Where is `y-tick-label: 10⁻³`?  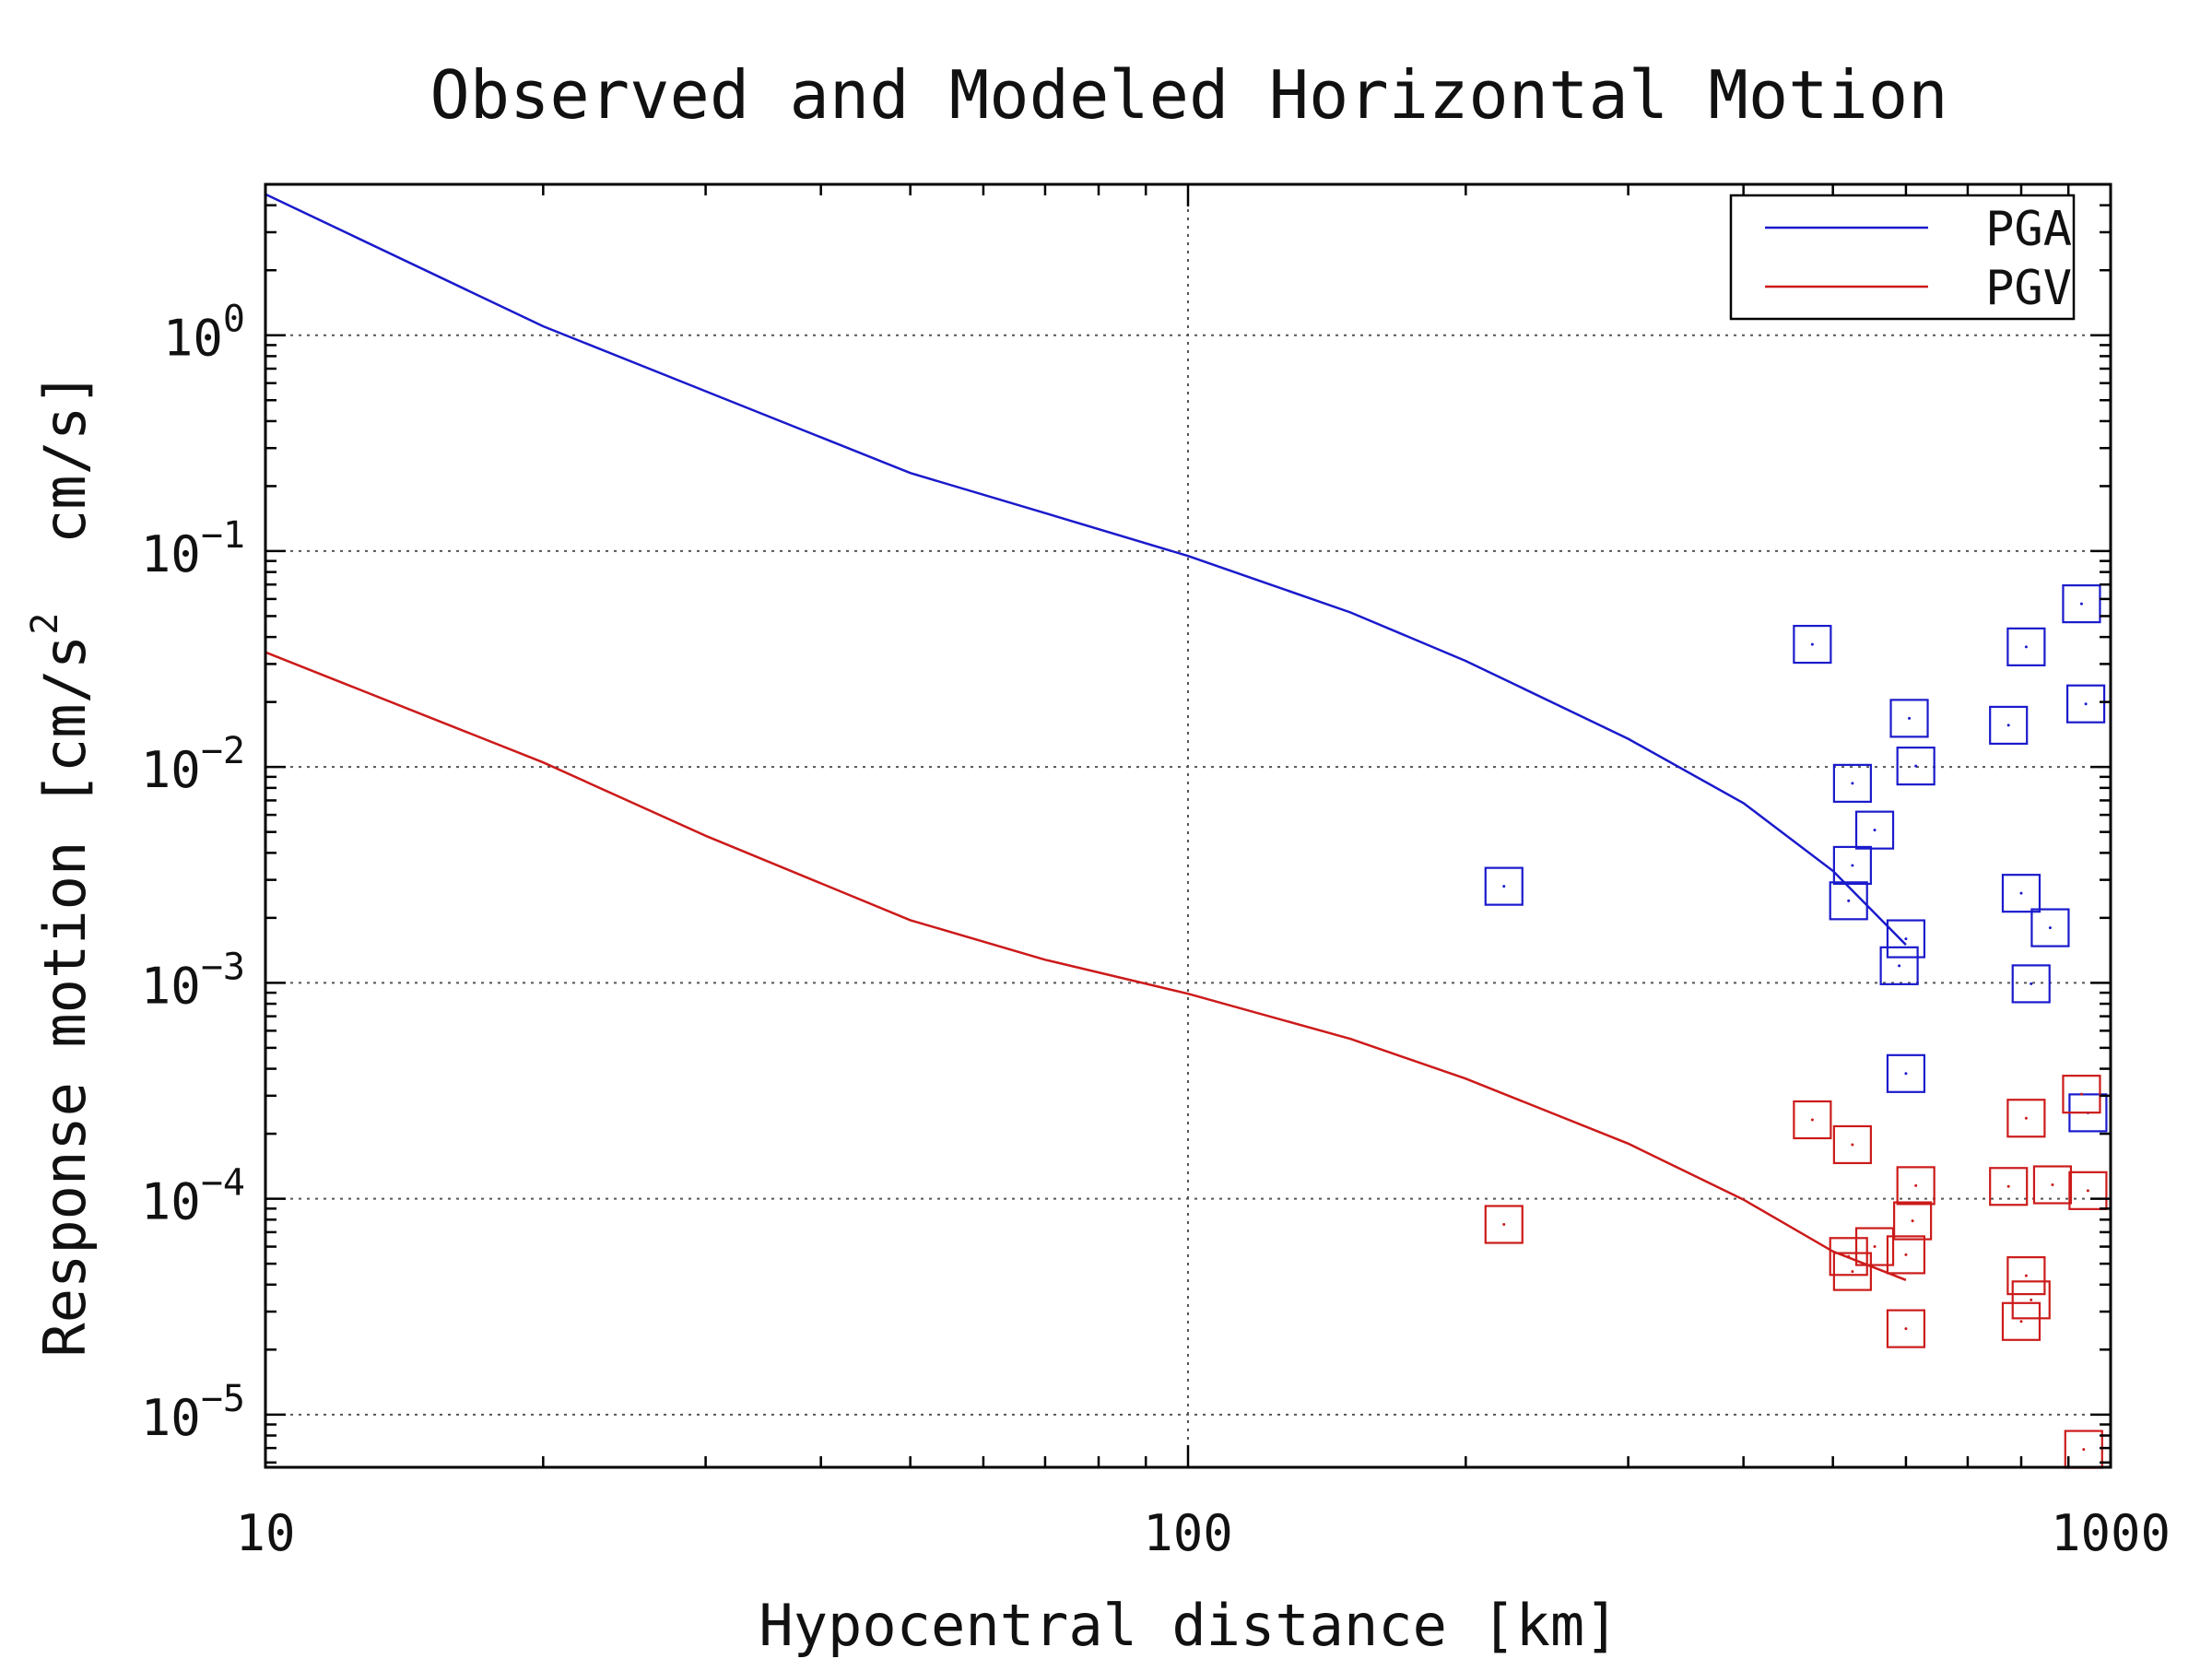
y-tick-label: 10⁻³ is located at coordinates (193, 980).